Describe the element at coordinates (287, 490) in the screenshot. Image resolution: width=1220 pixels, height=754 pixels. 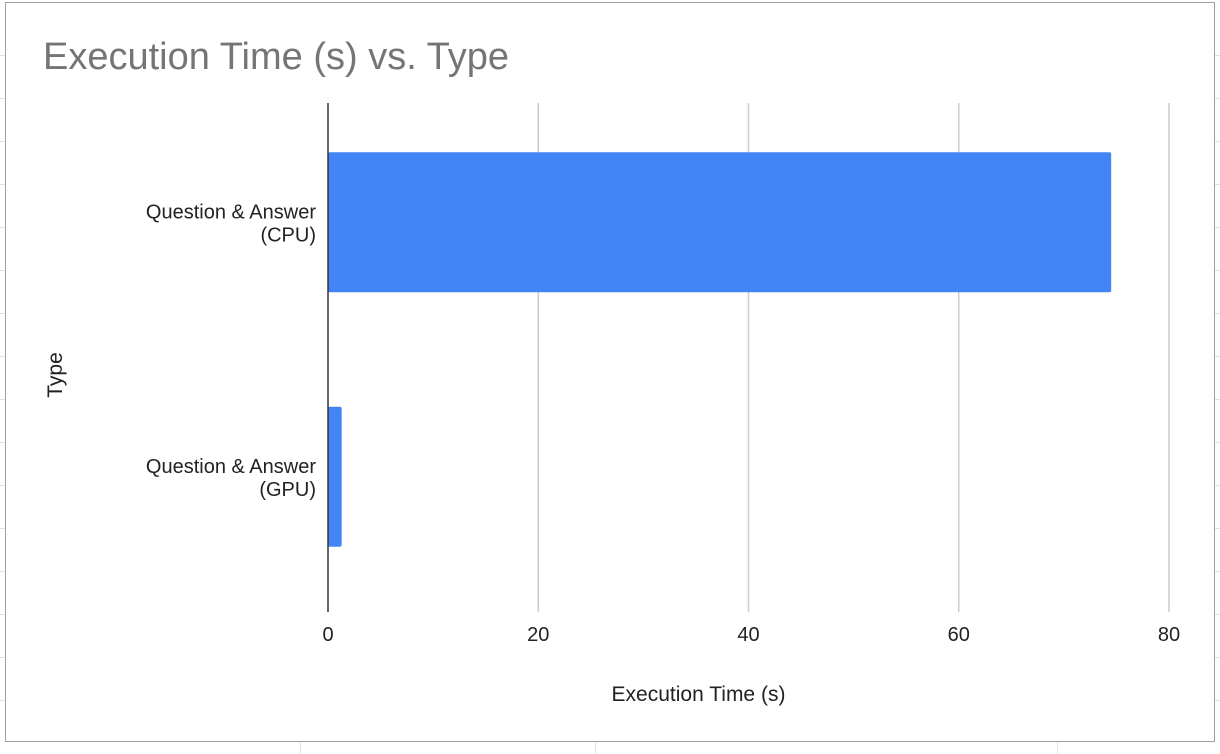
I see `category-label-line: (GPU)` at that location.